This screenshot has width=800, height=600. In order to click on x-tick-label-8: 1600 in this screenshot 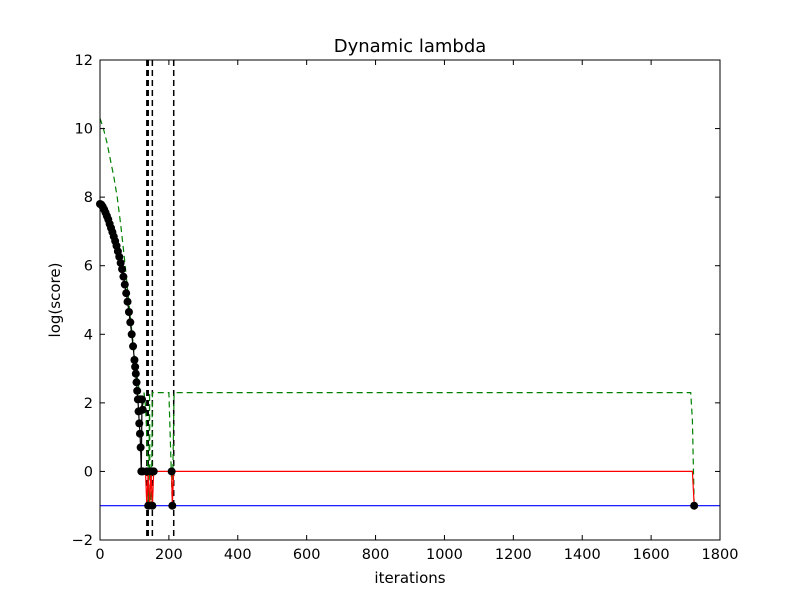, I will do `click(651, 555)`.